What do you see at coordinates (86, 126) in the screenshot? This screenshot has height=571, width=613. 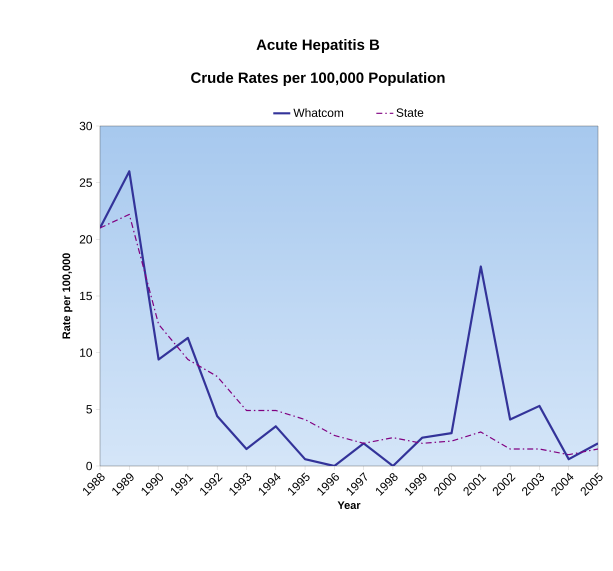 I see `y-tick-label: 30` at bounding box center [86, 126].